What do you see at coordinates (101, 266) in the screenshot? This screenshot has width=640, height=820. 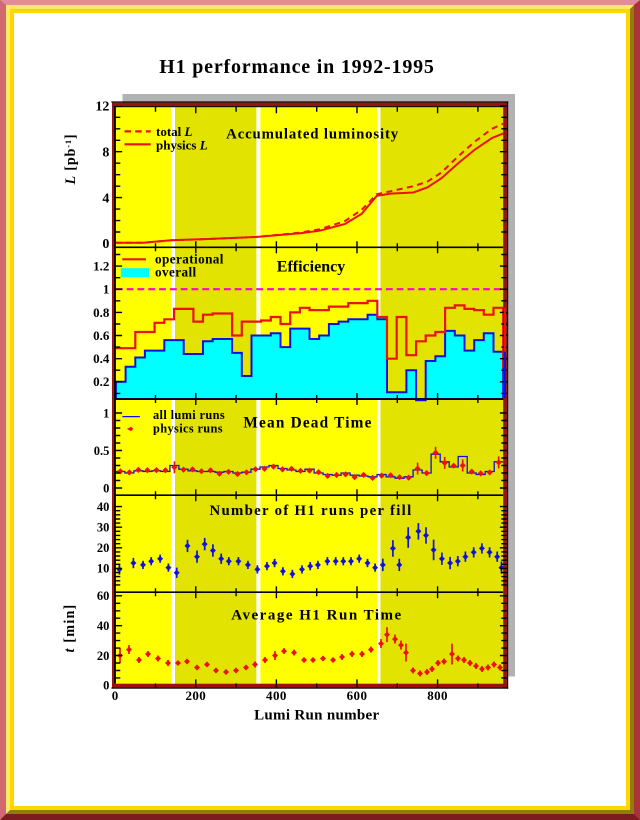 I see `svg-text: 1.2` at bounding box center [101, 266].